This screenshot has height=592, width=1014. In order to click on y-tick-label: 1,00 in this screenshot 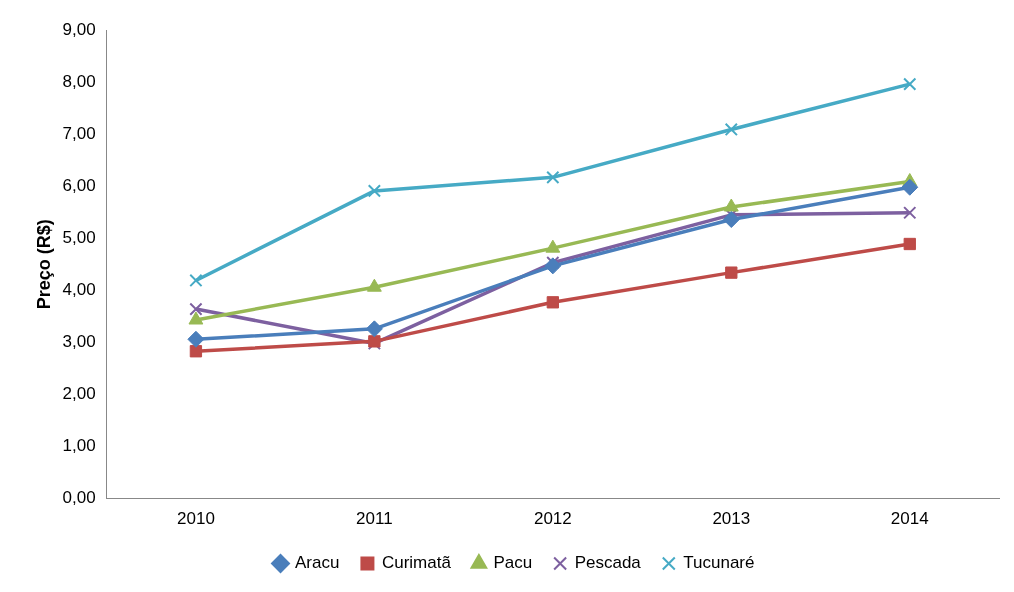, I will do `click(79, 446)`.